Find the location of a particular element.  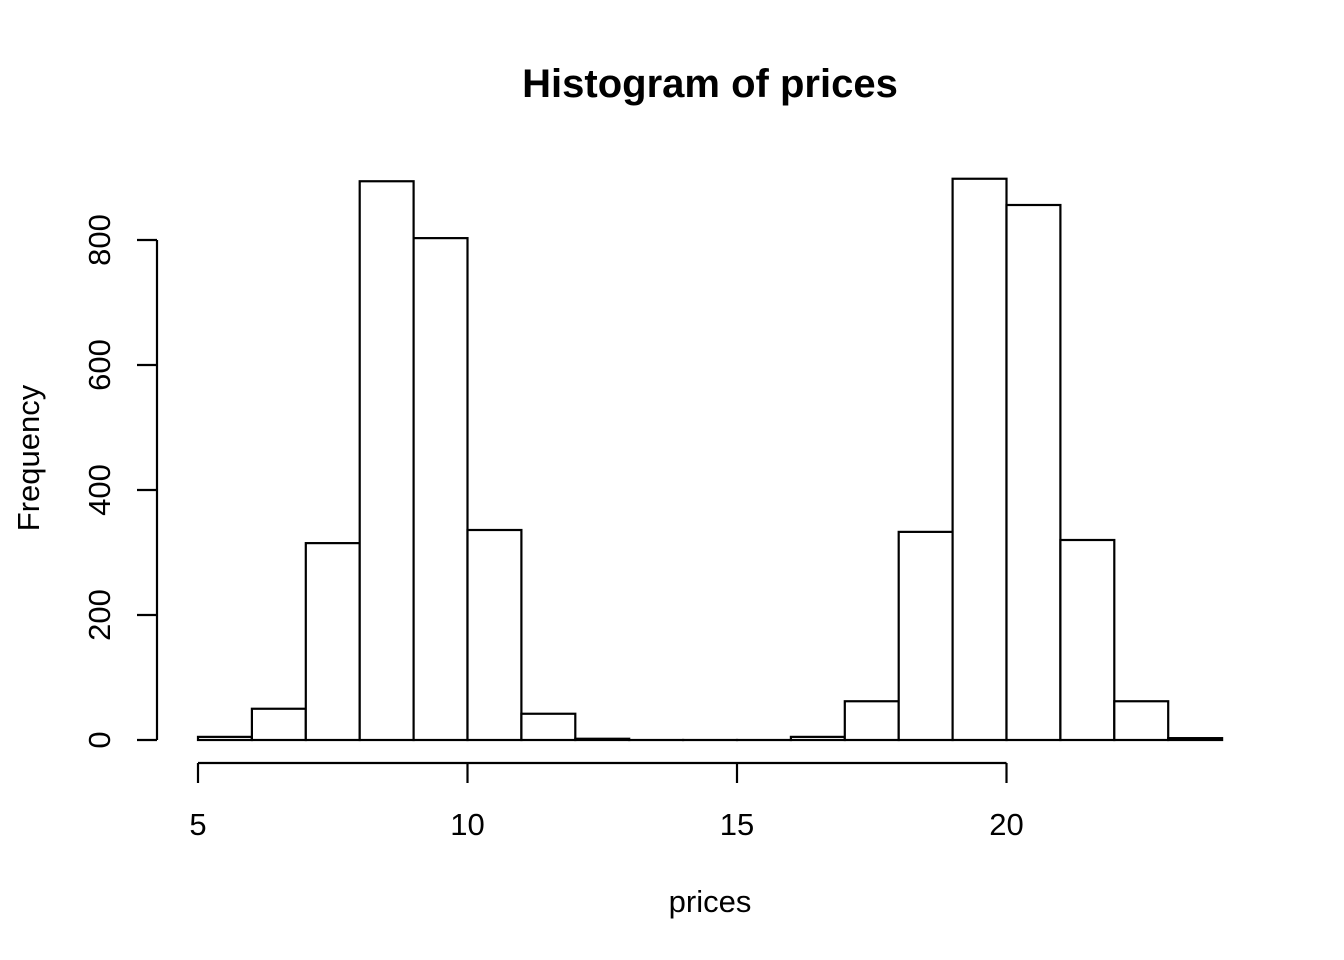

chart-title: Histogram of prices is located at coordinates (710, 84).